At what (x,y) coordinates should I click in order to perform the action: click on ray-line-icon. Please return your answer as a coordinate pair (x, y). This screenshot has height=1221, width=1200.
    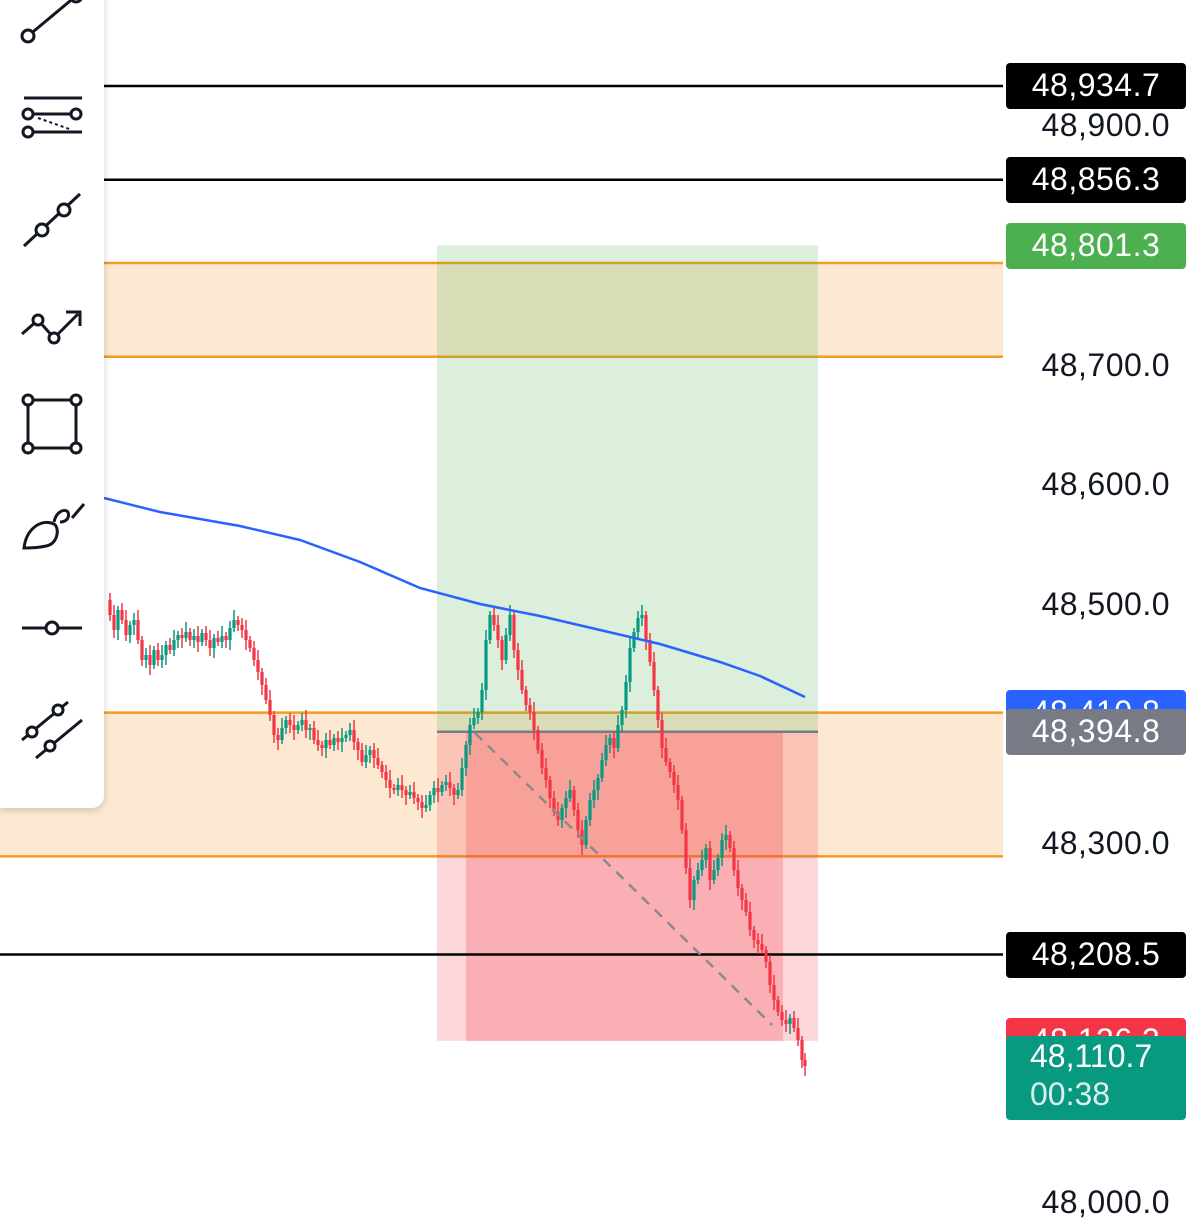
    Looking at the image, I should click on (52, 220).